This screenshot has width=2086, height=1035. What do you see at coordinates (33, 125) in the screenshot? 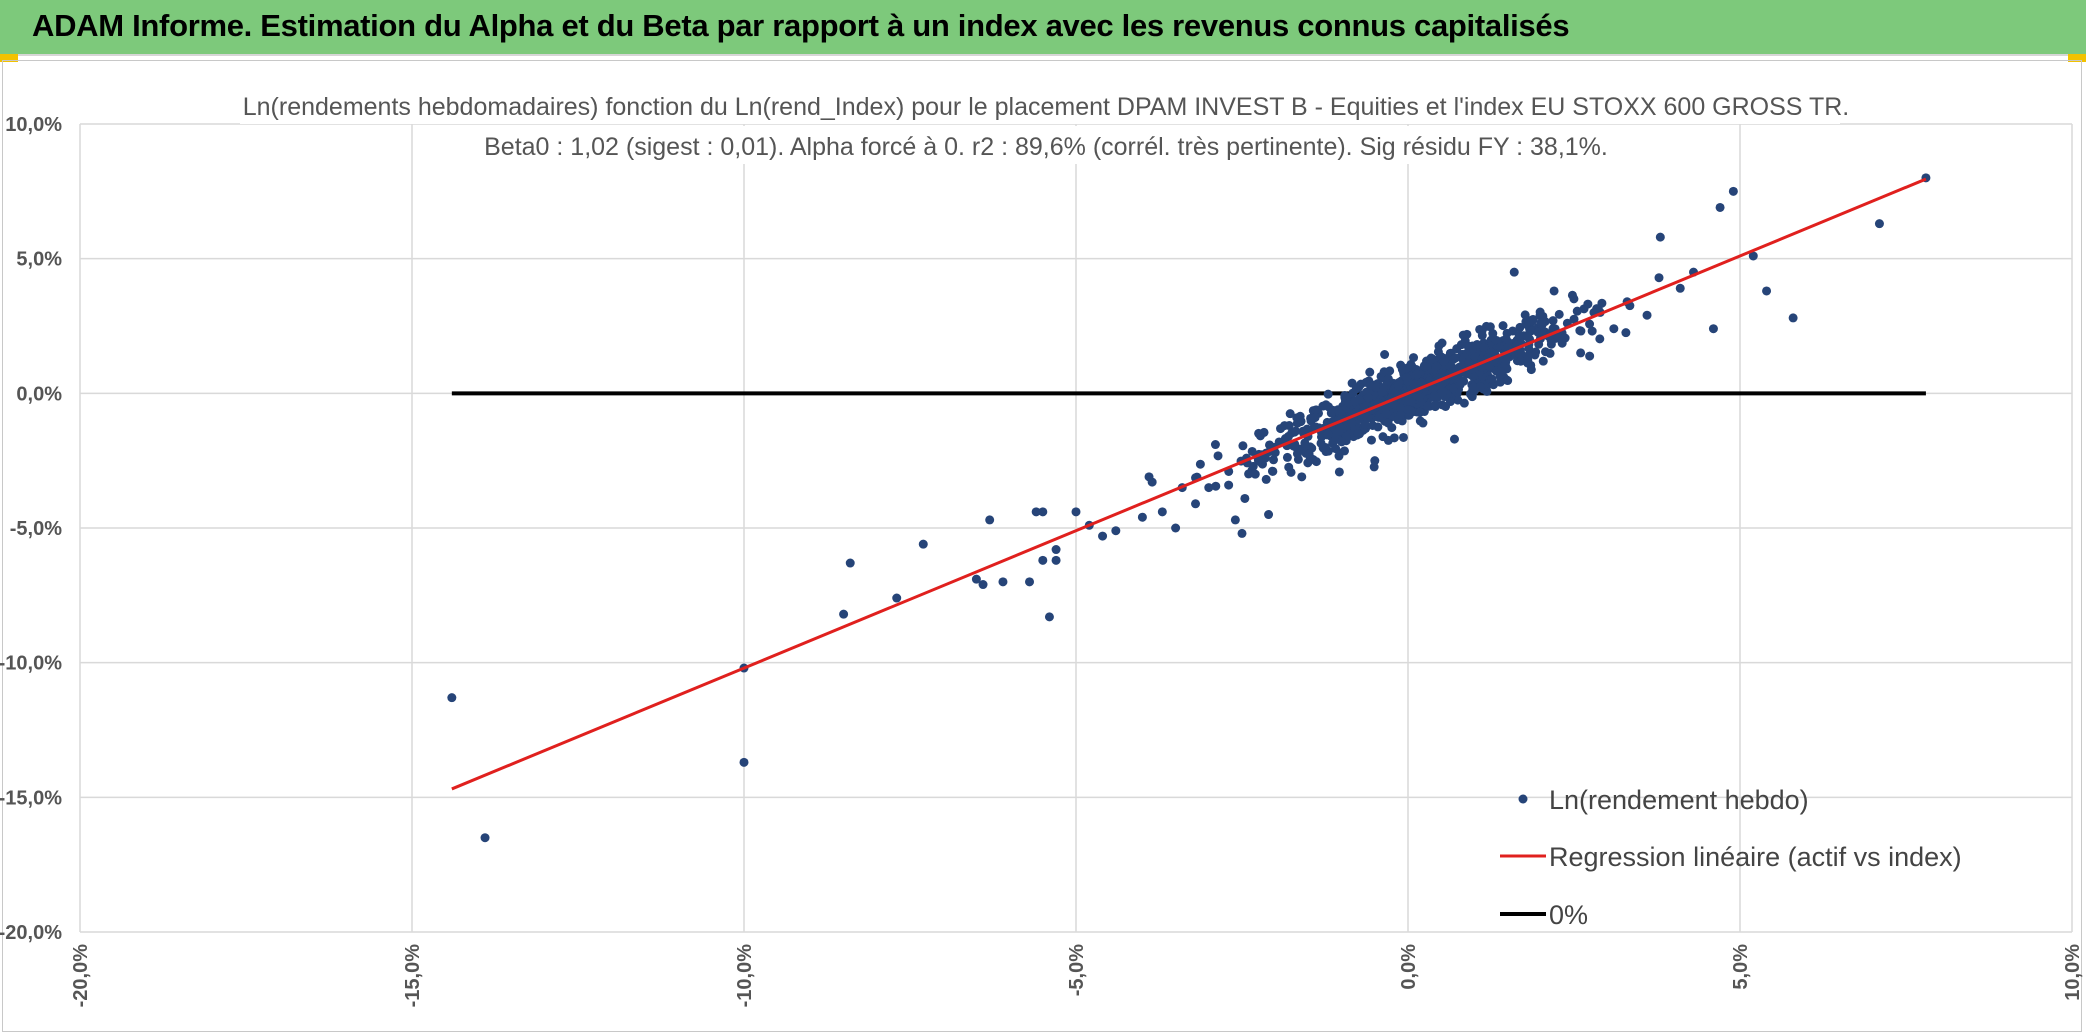
I see `y-tick-label: 10,0%` at bounding box center [33, 125].